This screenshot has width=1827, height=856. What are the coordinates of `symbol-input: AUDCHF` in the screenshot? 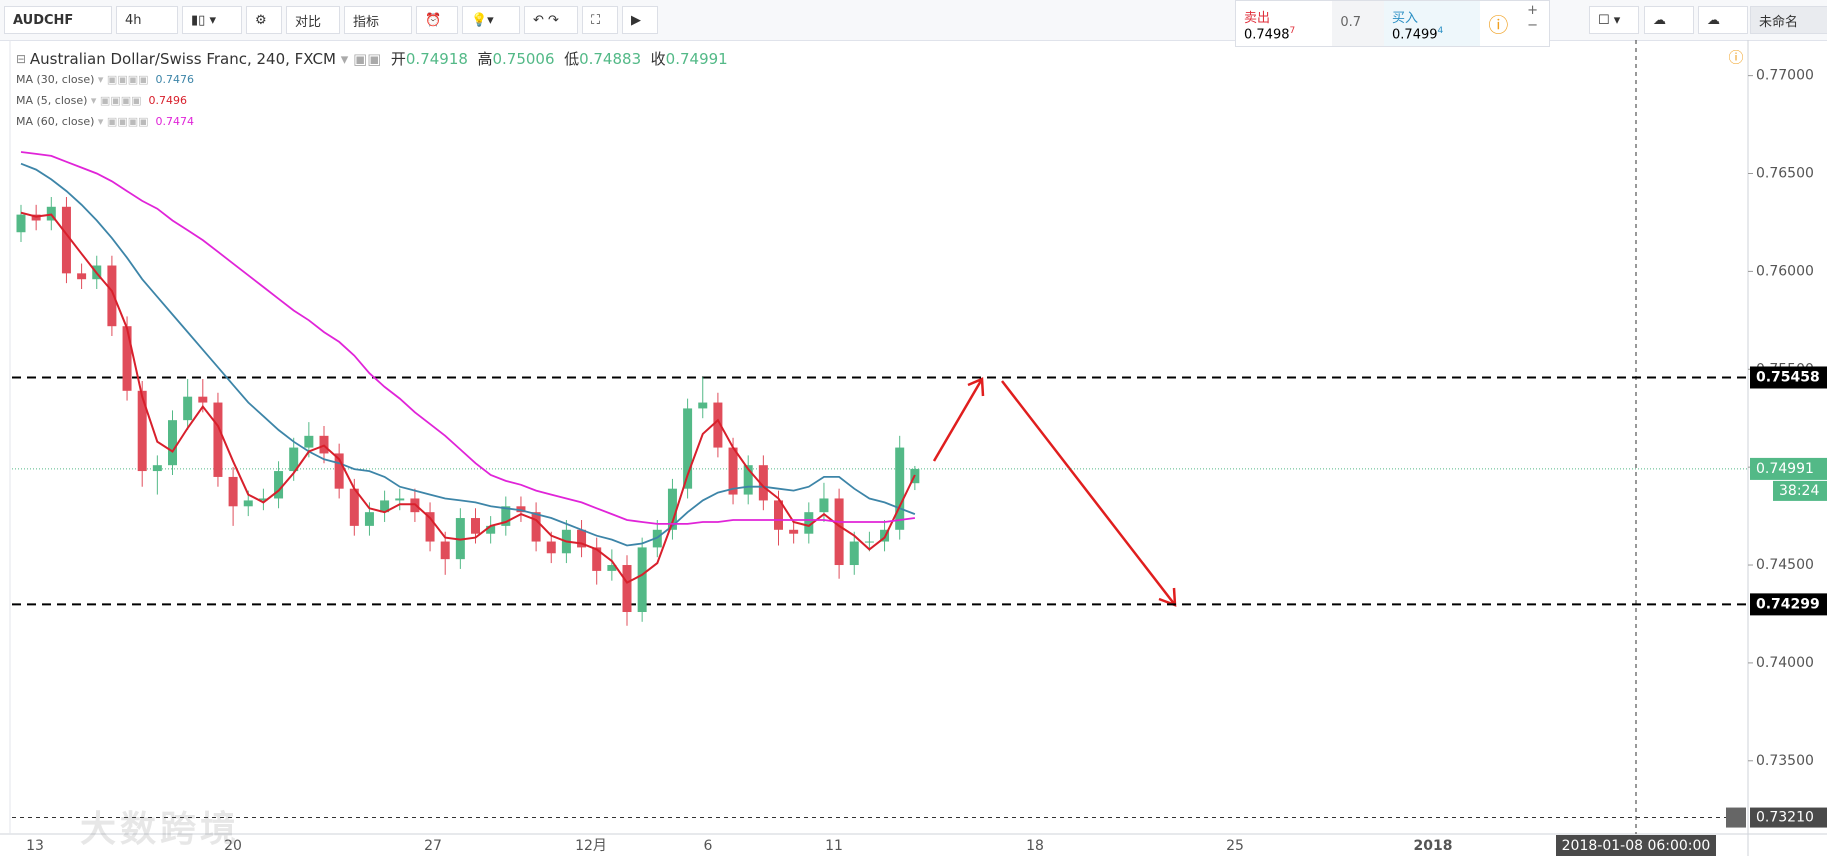 It's located at (58, 20).